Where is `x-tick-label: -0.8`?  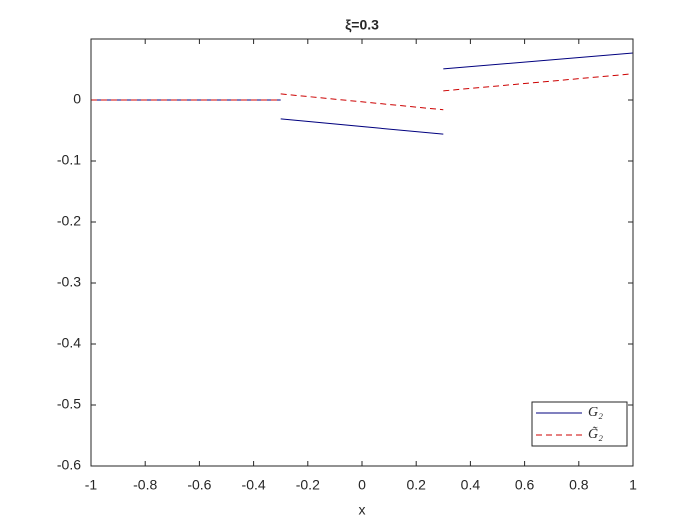 x-tick-label: -0.8 is located at coordinates (145, 485).